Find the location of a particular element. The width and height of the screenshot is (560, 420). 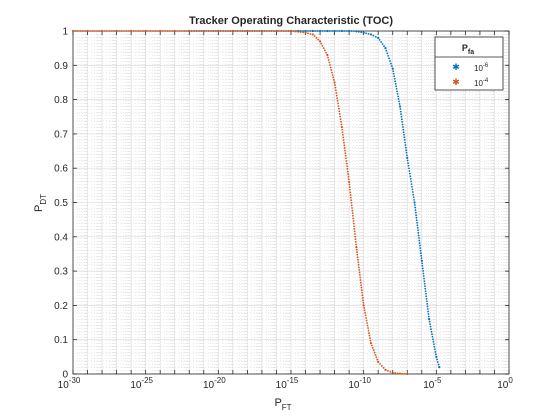

x-tick-label: 100 is located at coordinates (505, 383).